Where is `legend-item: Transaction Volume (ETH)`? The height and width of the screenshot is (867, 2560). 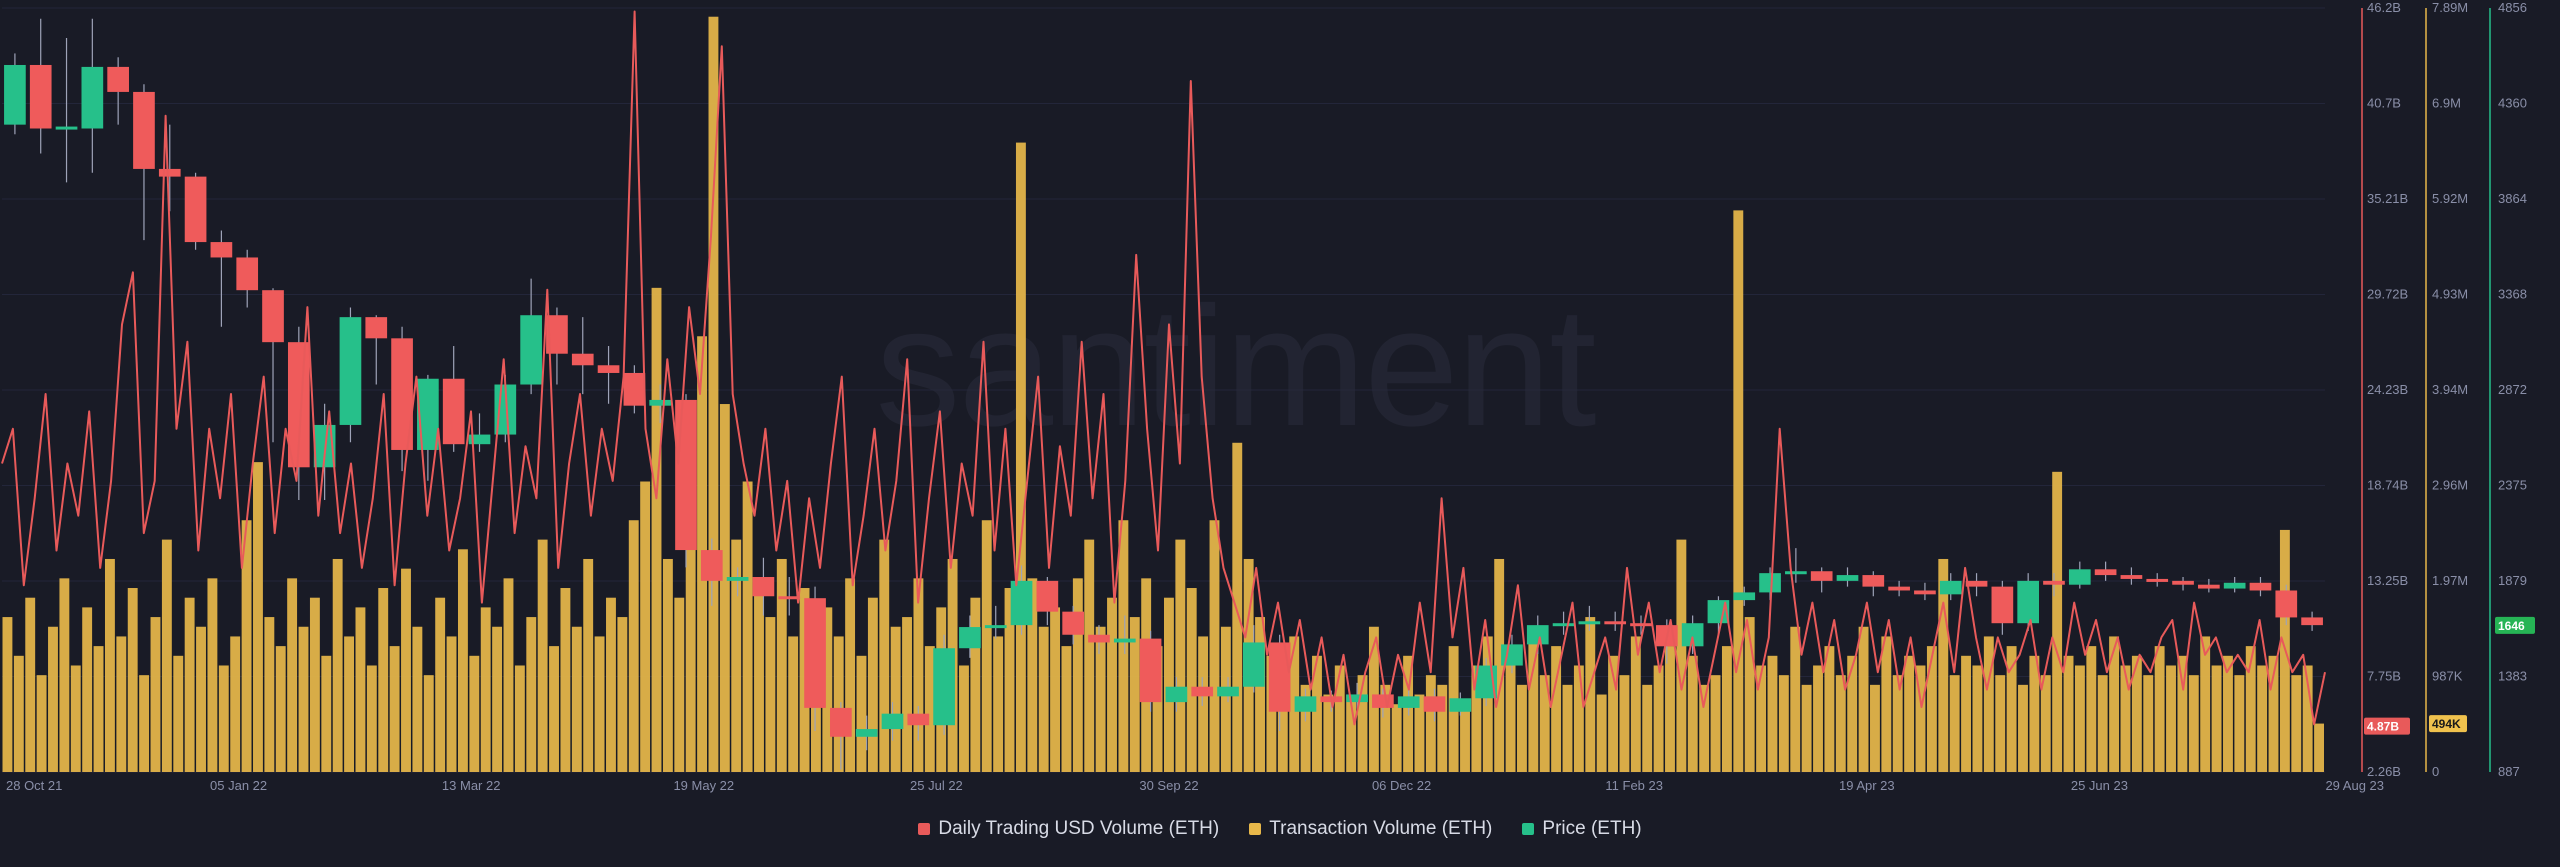 legend-item: Transaction Volume (ETH) is located at coordinates (1370, 829).